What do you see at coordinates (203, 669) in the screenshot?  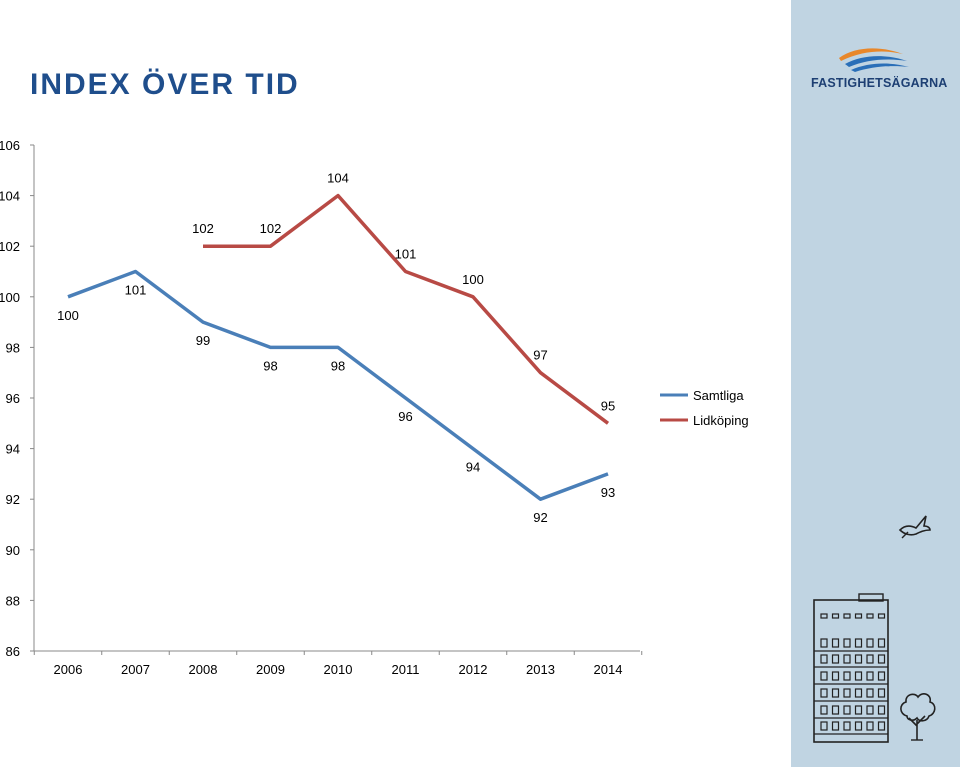 I see `x-tick-label: 2008` at bounding box center [203, 669].